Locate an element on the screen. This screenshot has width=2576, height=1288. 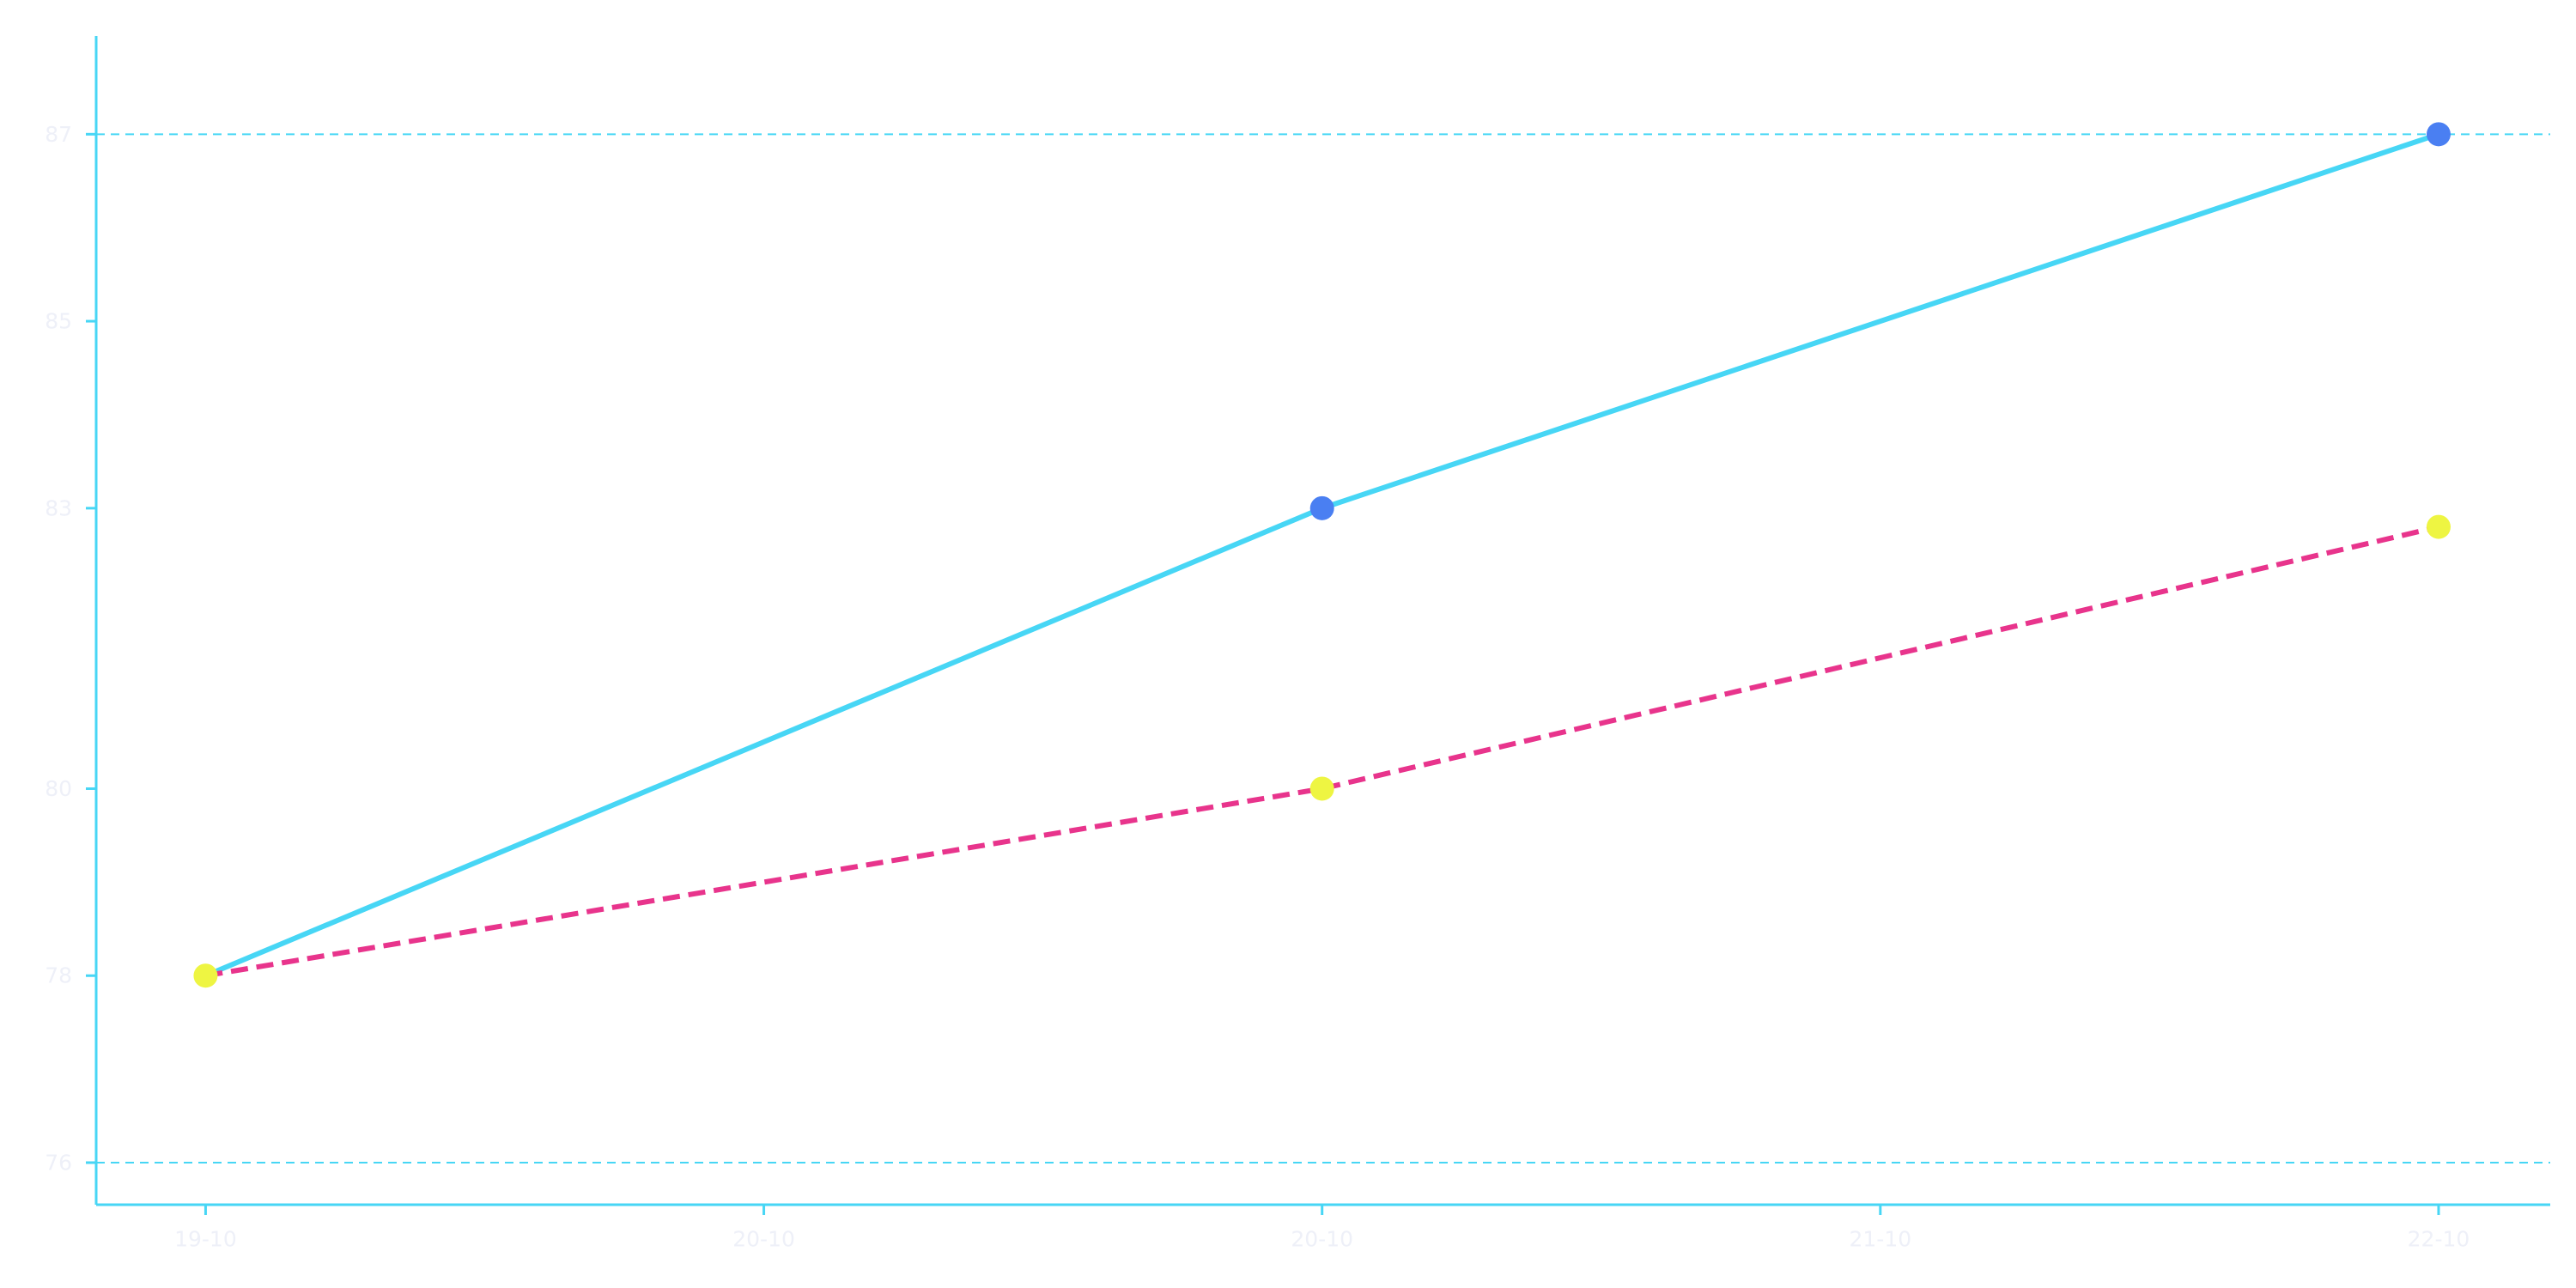
y-tick-label: 76 is located at coordinates (59, 1163).